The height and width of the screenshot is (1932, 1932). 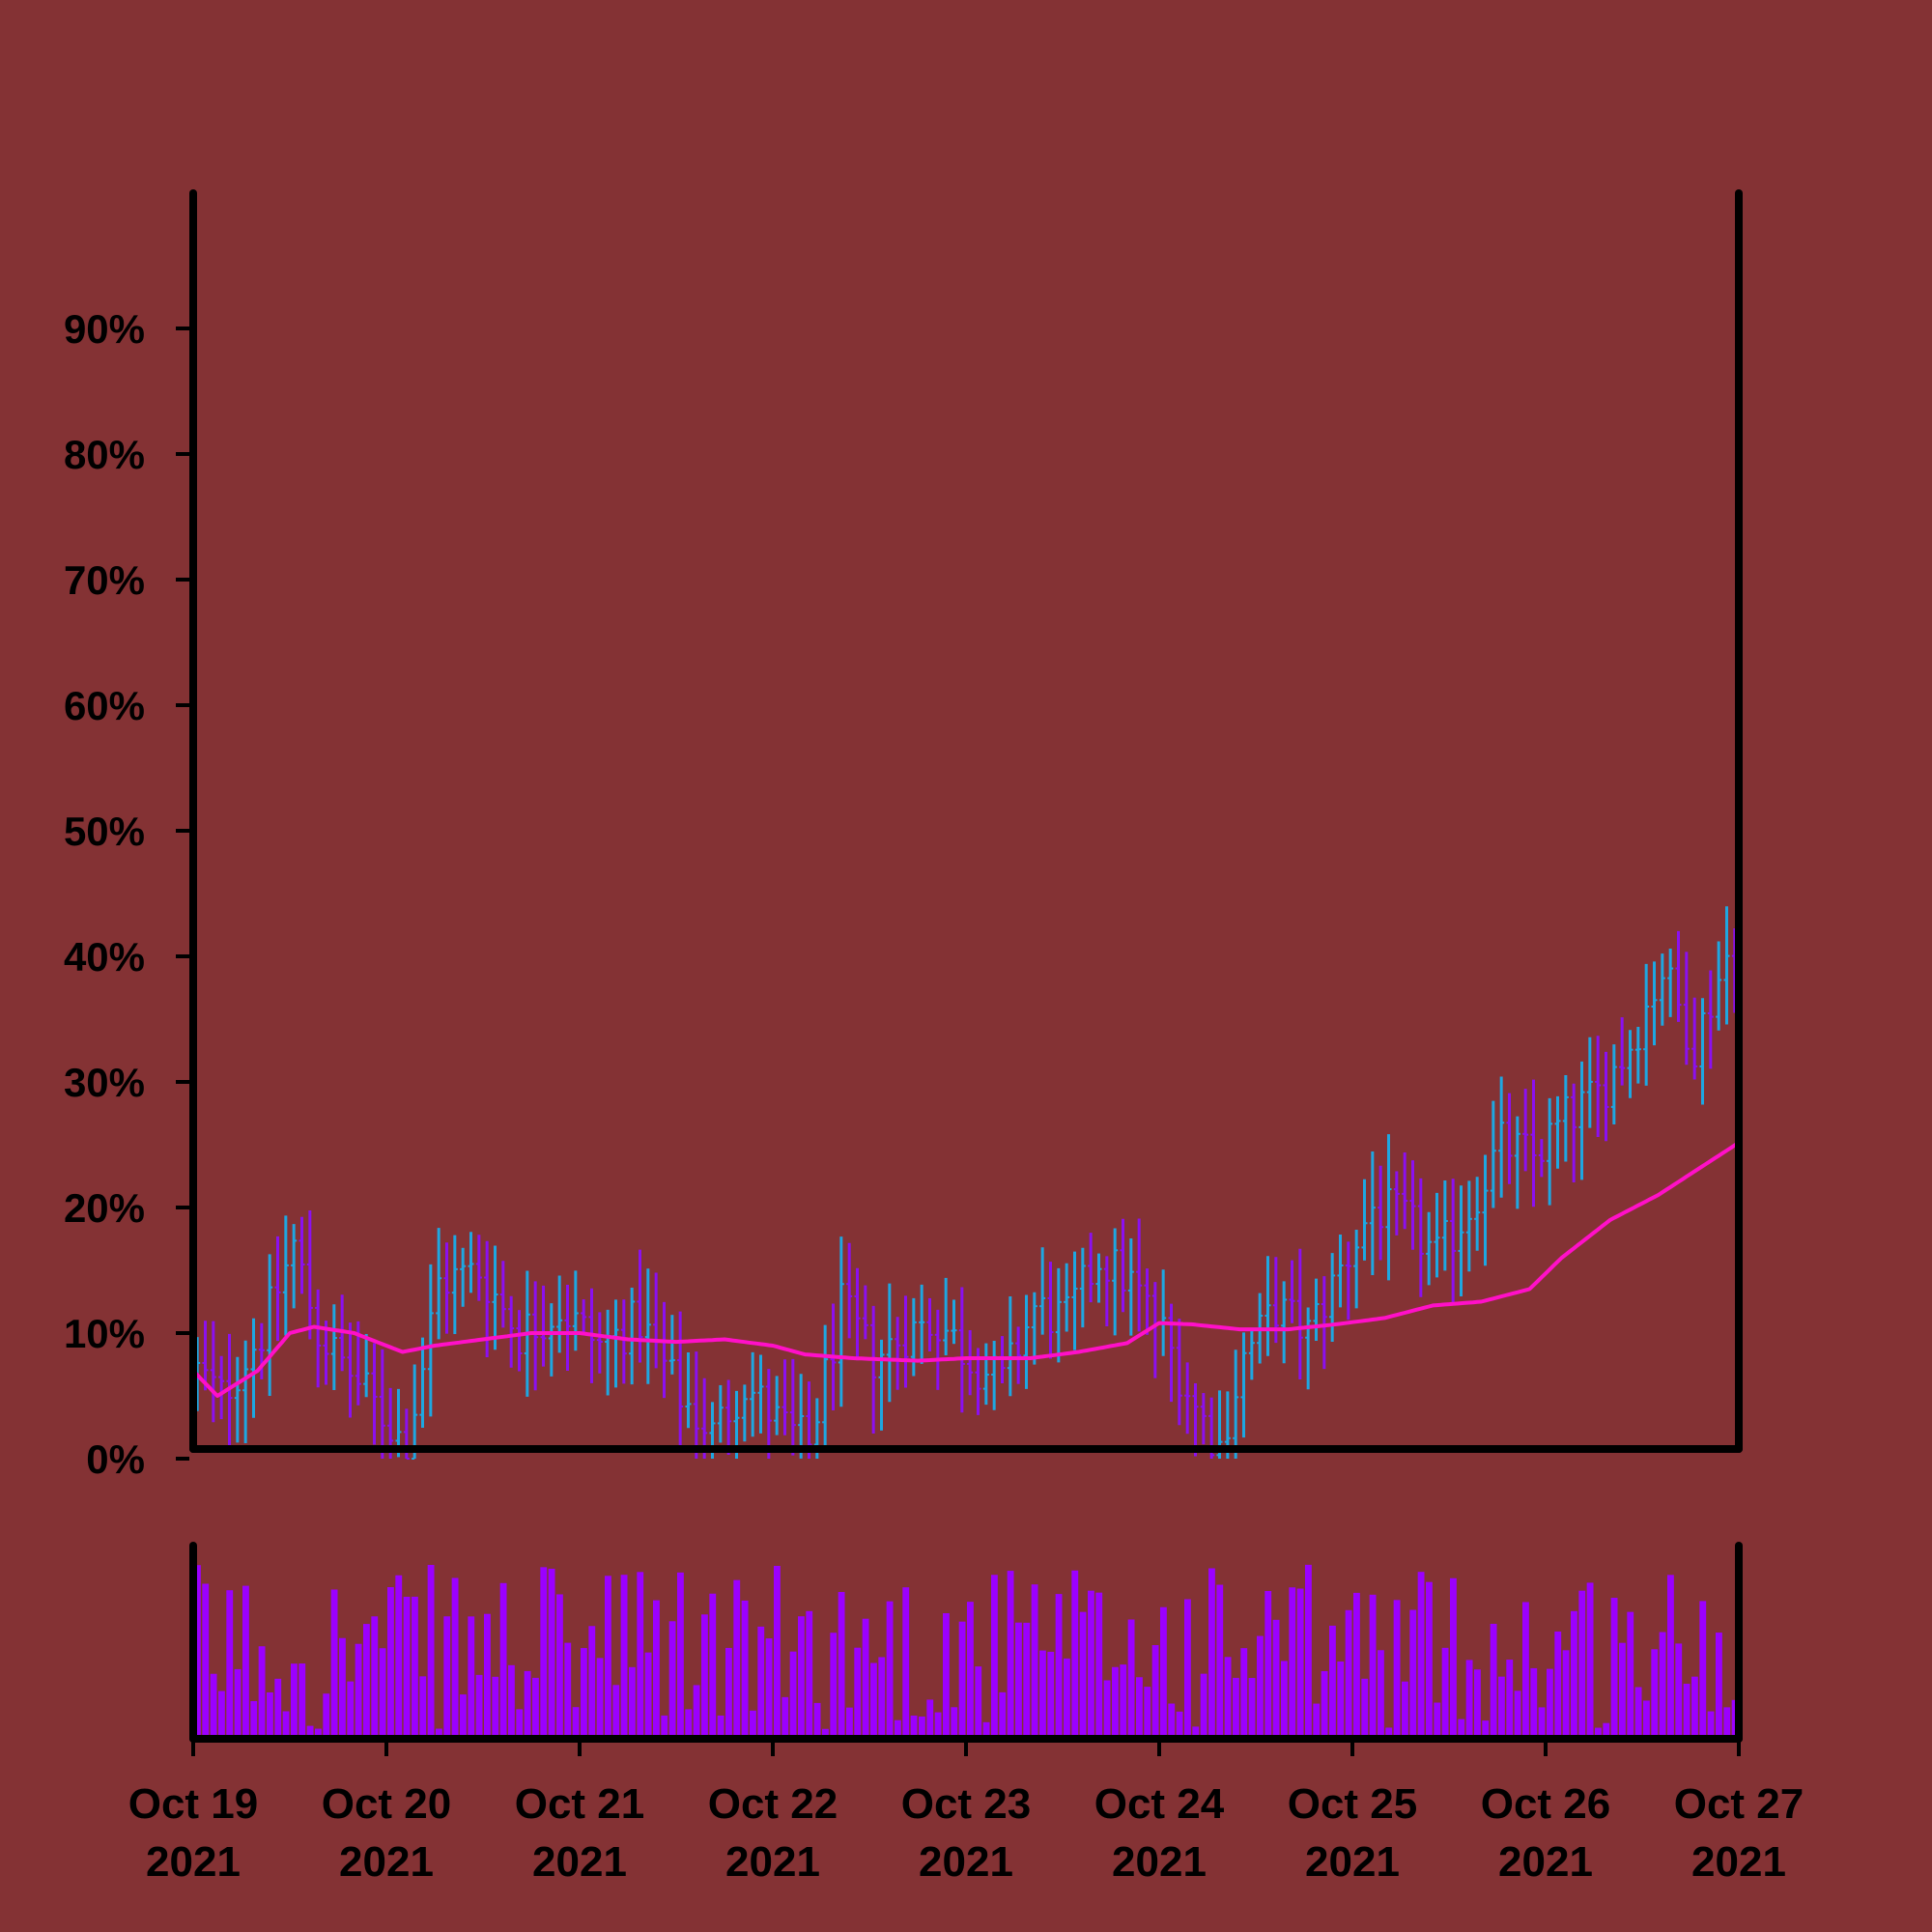 What do you see at coordinates (1353, 1804) in the screenshot?
I see `x-tick-label-date: Oct 25` at bounding box center [1353, 1804].